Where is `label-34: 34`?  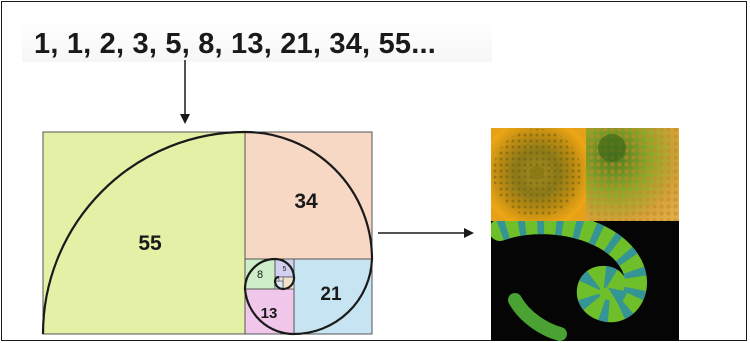
label-34: 34 is located at coordinates (306, 201).